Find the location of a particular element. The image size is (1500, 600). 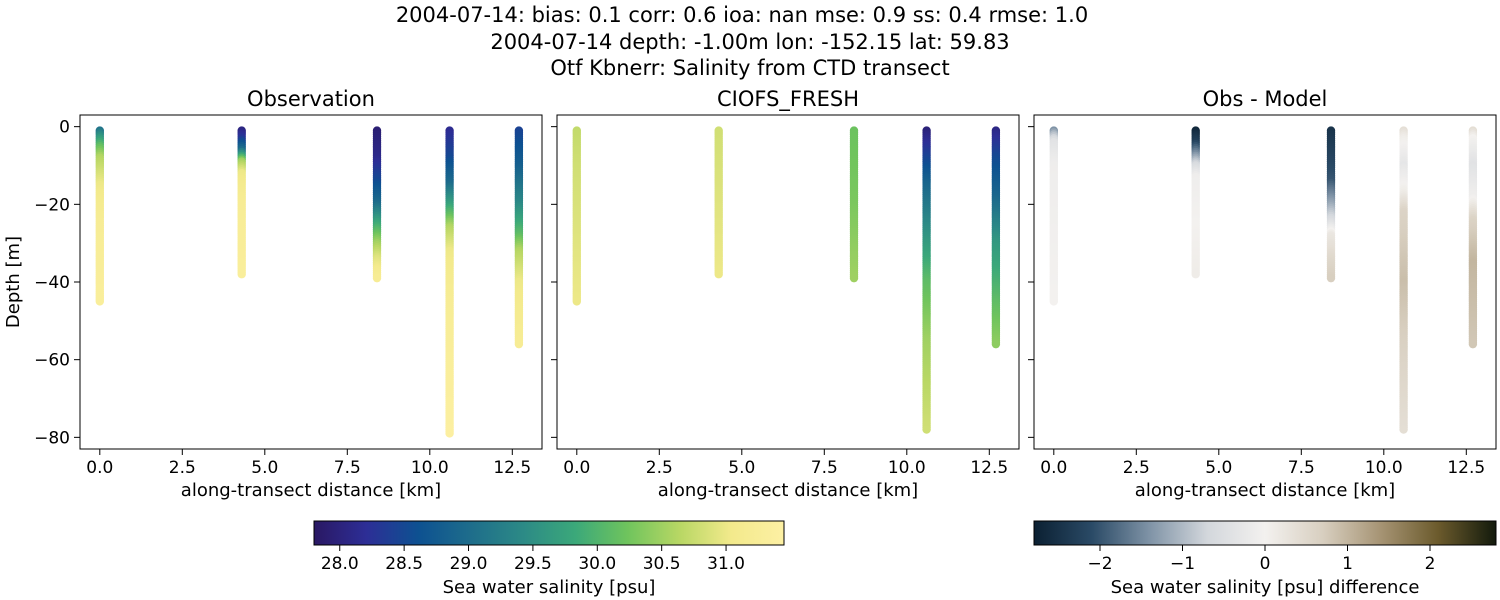

header-title-line: Otf Kbnerr: Salinity from CTD transect is located at coordinates (749, 68).